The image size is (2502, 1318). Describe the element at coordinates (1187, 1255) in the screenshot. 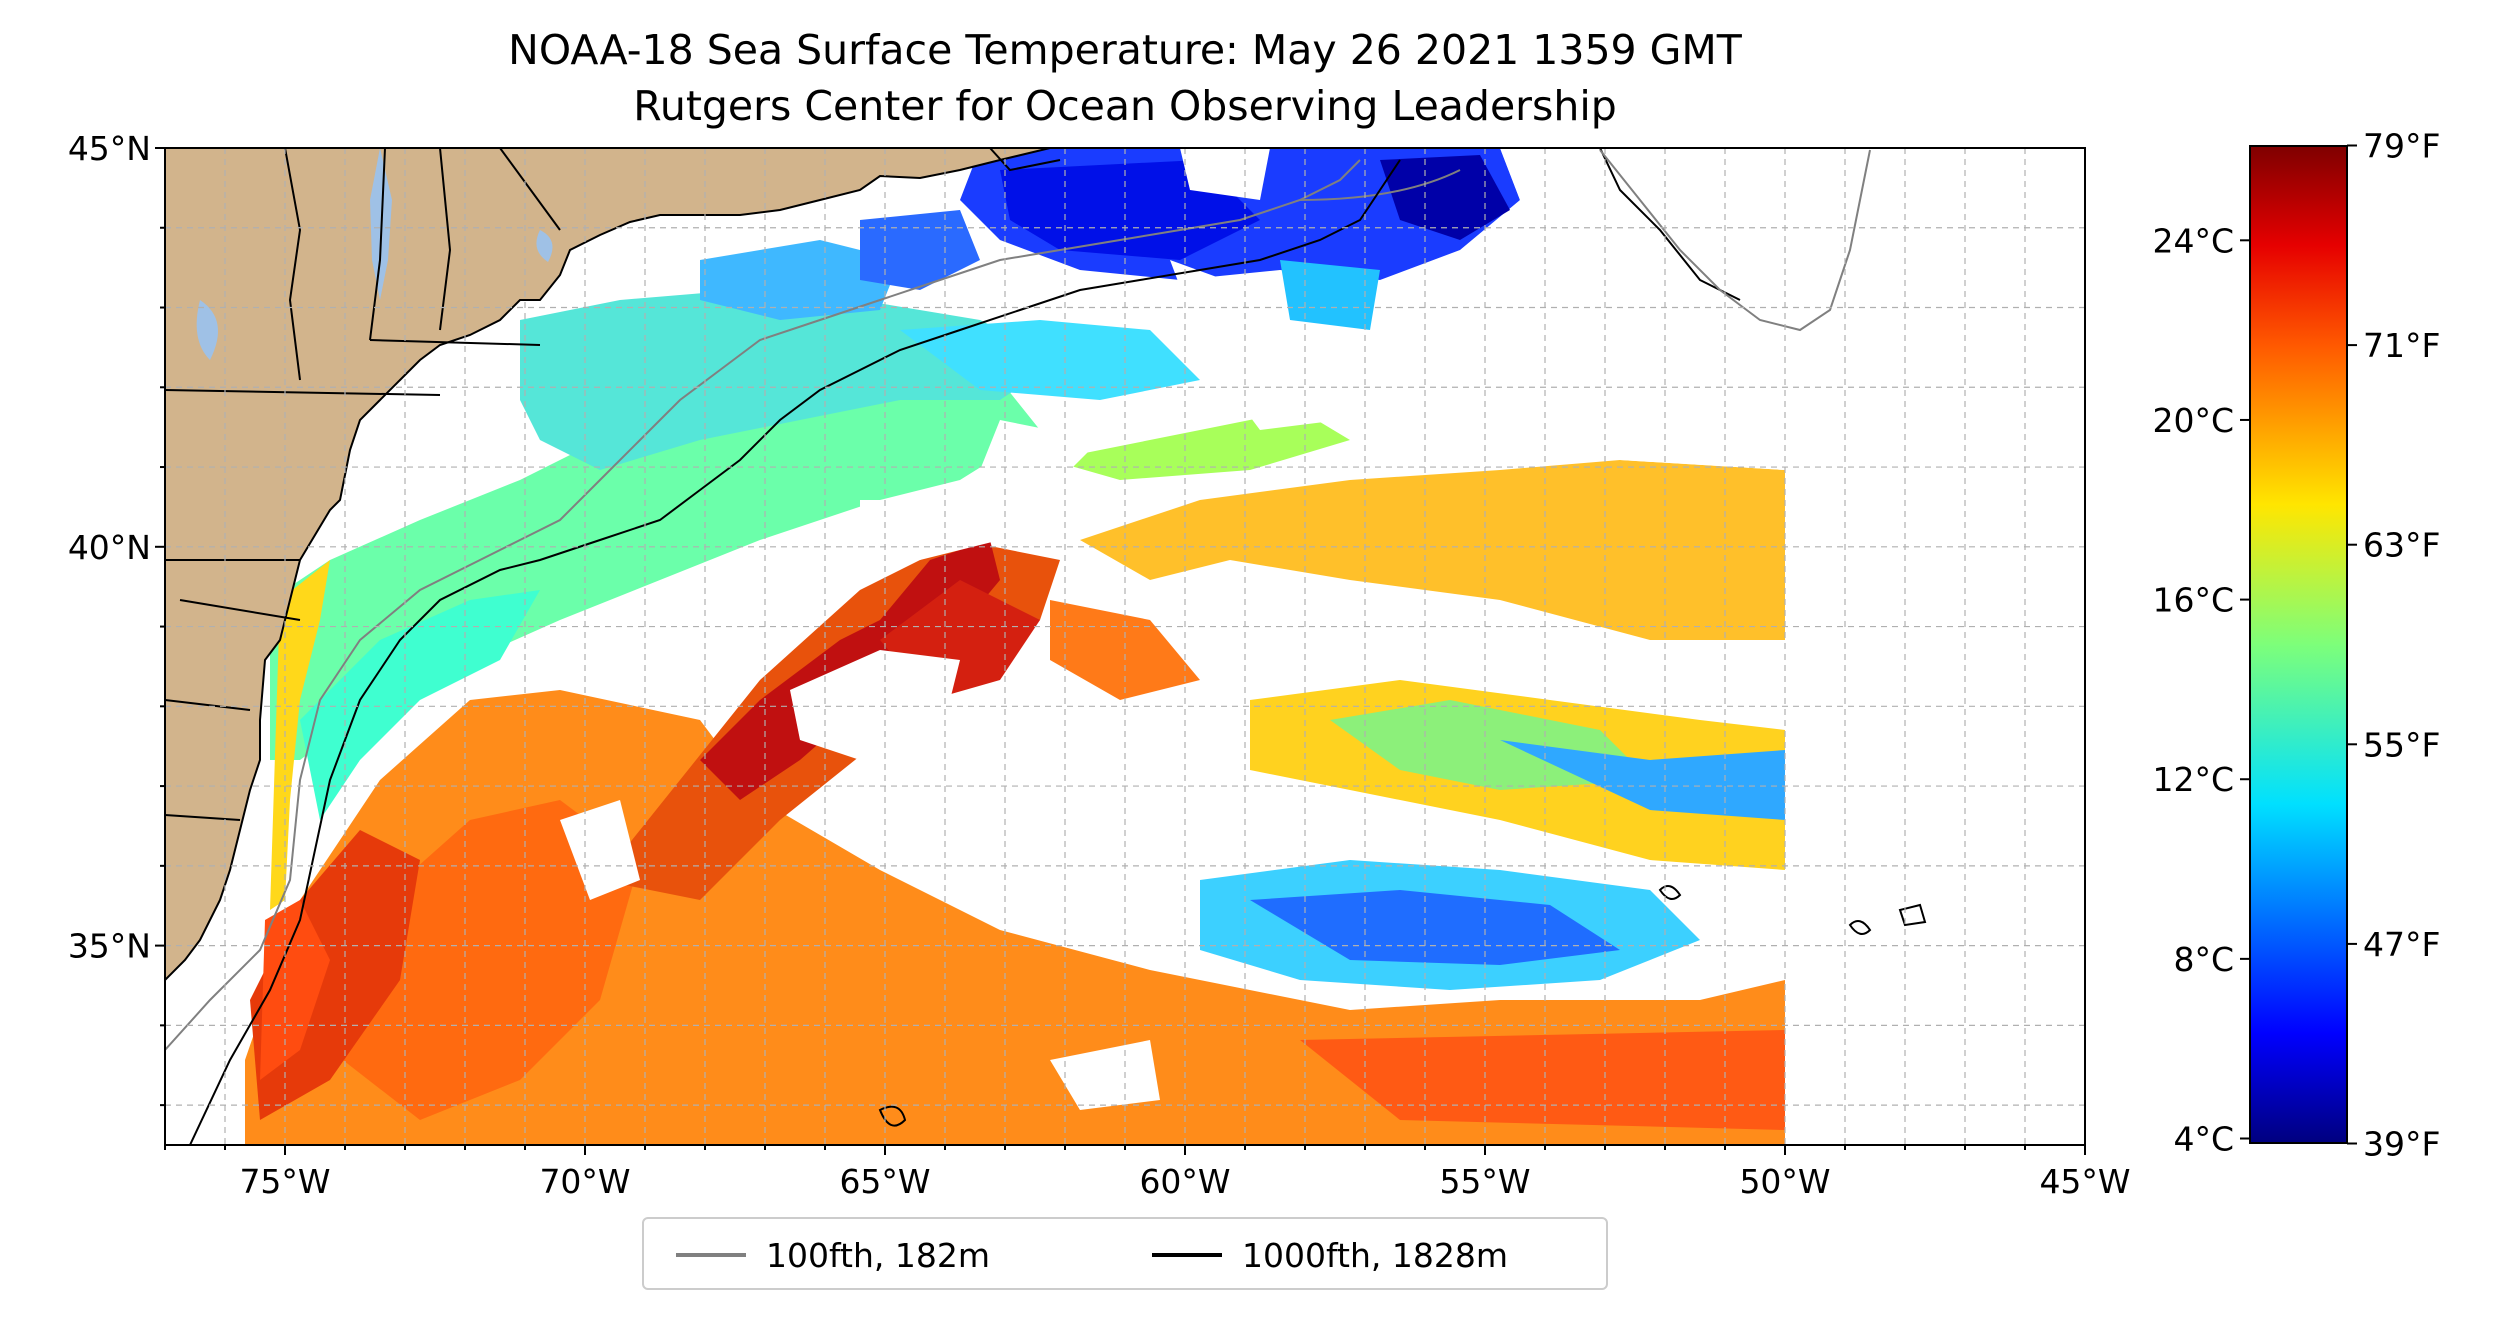

I see `legend-swatch-black` at that location.